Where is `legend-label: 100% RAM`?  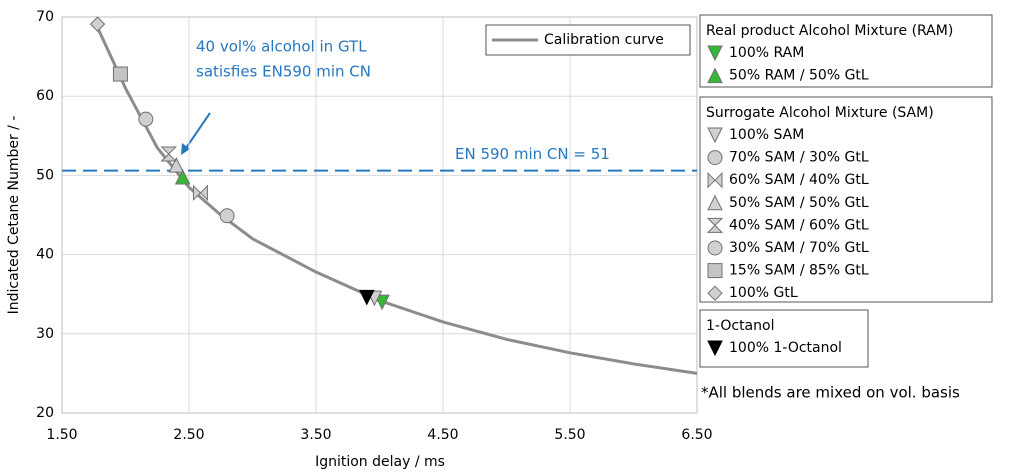 legend-label: 100% RAM is located at coordinates (766, 53).